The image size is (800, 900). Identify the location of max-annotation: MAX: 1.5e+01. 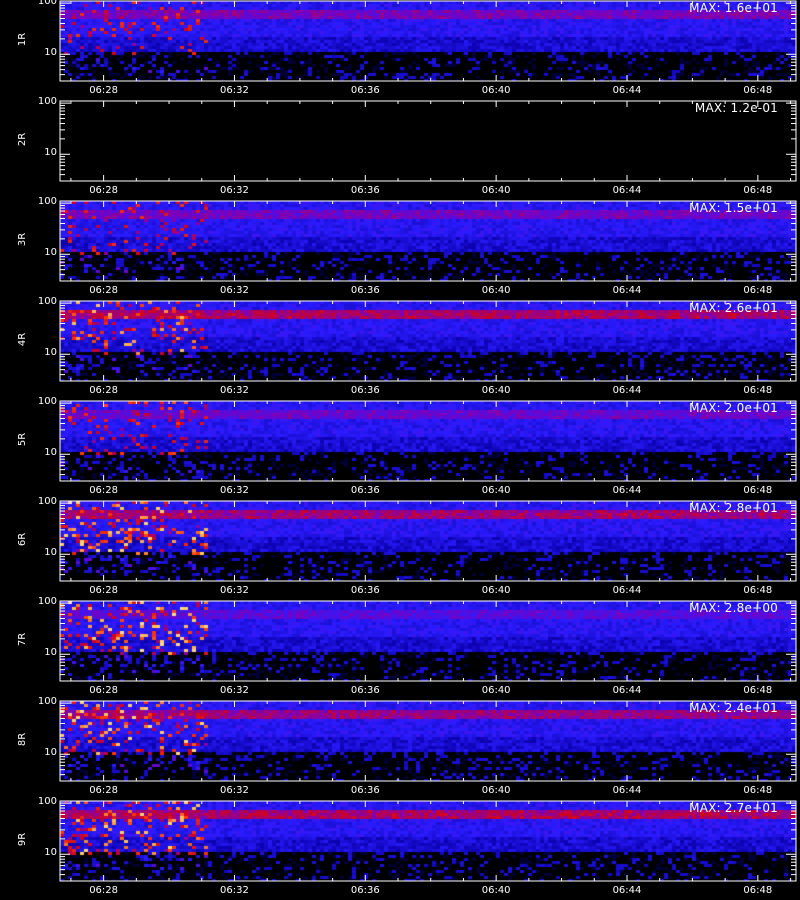
(733, 208).